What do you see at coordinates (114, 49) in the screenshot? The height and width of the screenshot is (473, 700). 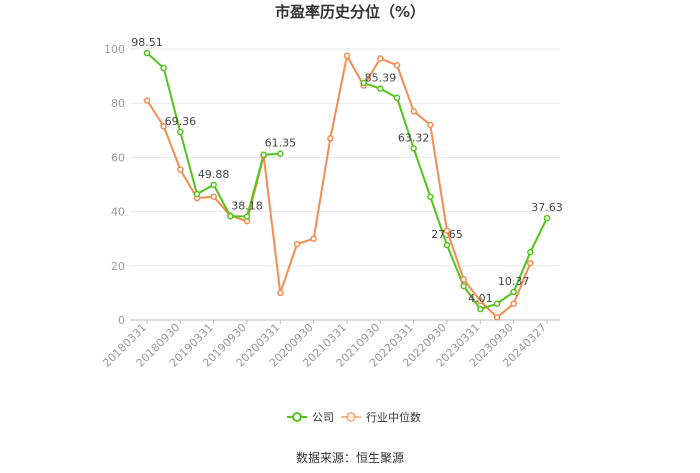 I see `y-tick-label: 100` at bounding box center [114, 49].